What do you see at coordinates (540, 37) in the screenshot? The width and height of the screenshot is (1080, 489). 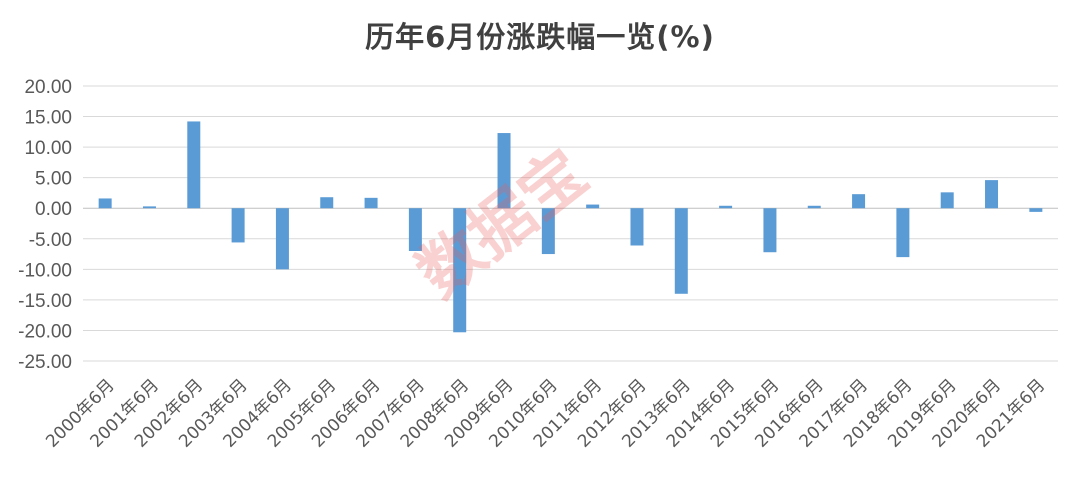 I see `chart-title: 历年6月份涨跌幅一览(%)` at bounding box center [540, 37].